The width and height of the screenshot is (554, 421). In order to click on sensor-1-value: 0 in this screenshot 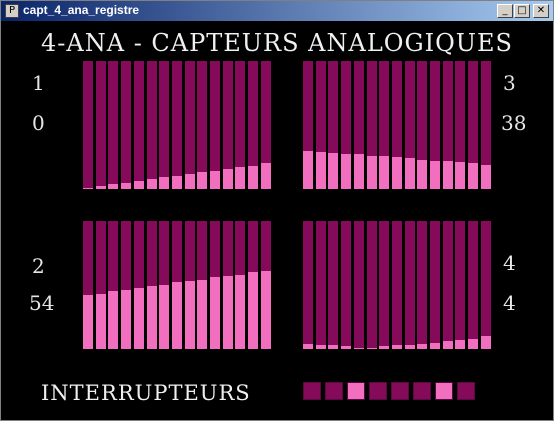, I will do `click(38, 123)`.